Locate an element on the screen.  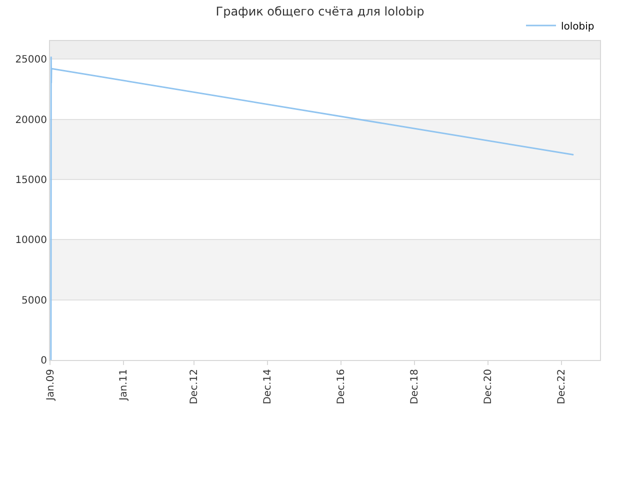
x-tick-label: Dec.12 is located at coordinates (194, 386).